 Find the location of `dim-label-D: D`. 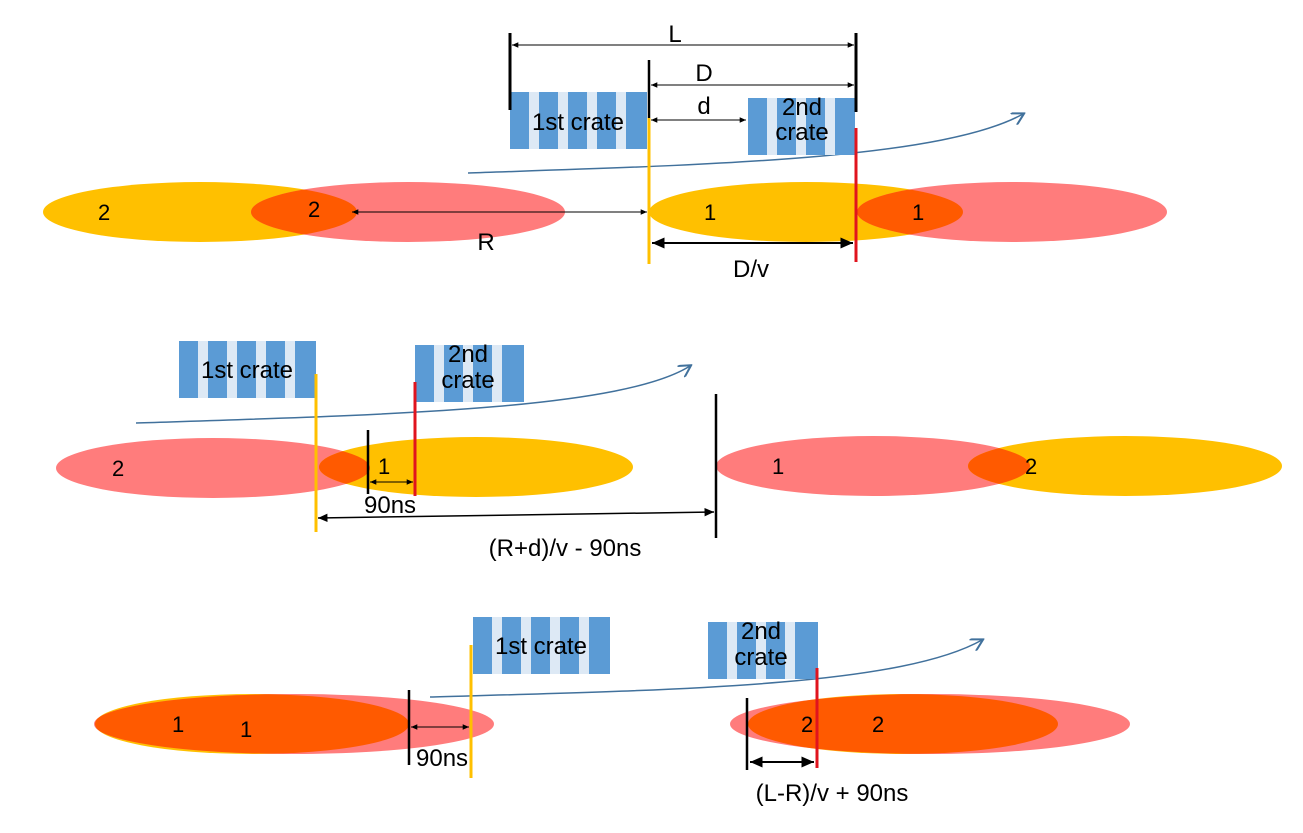

dim-label-D: D is located at coordinates (703, 73).